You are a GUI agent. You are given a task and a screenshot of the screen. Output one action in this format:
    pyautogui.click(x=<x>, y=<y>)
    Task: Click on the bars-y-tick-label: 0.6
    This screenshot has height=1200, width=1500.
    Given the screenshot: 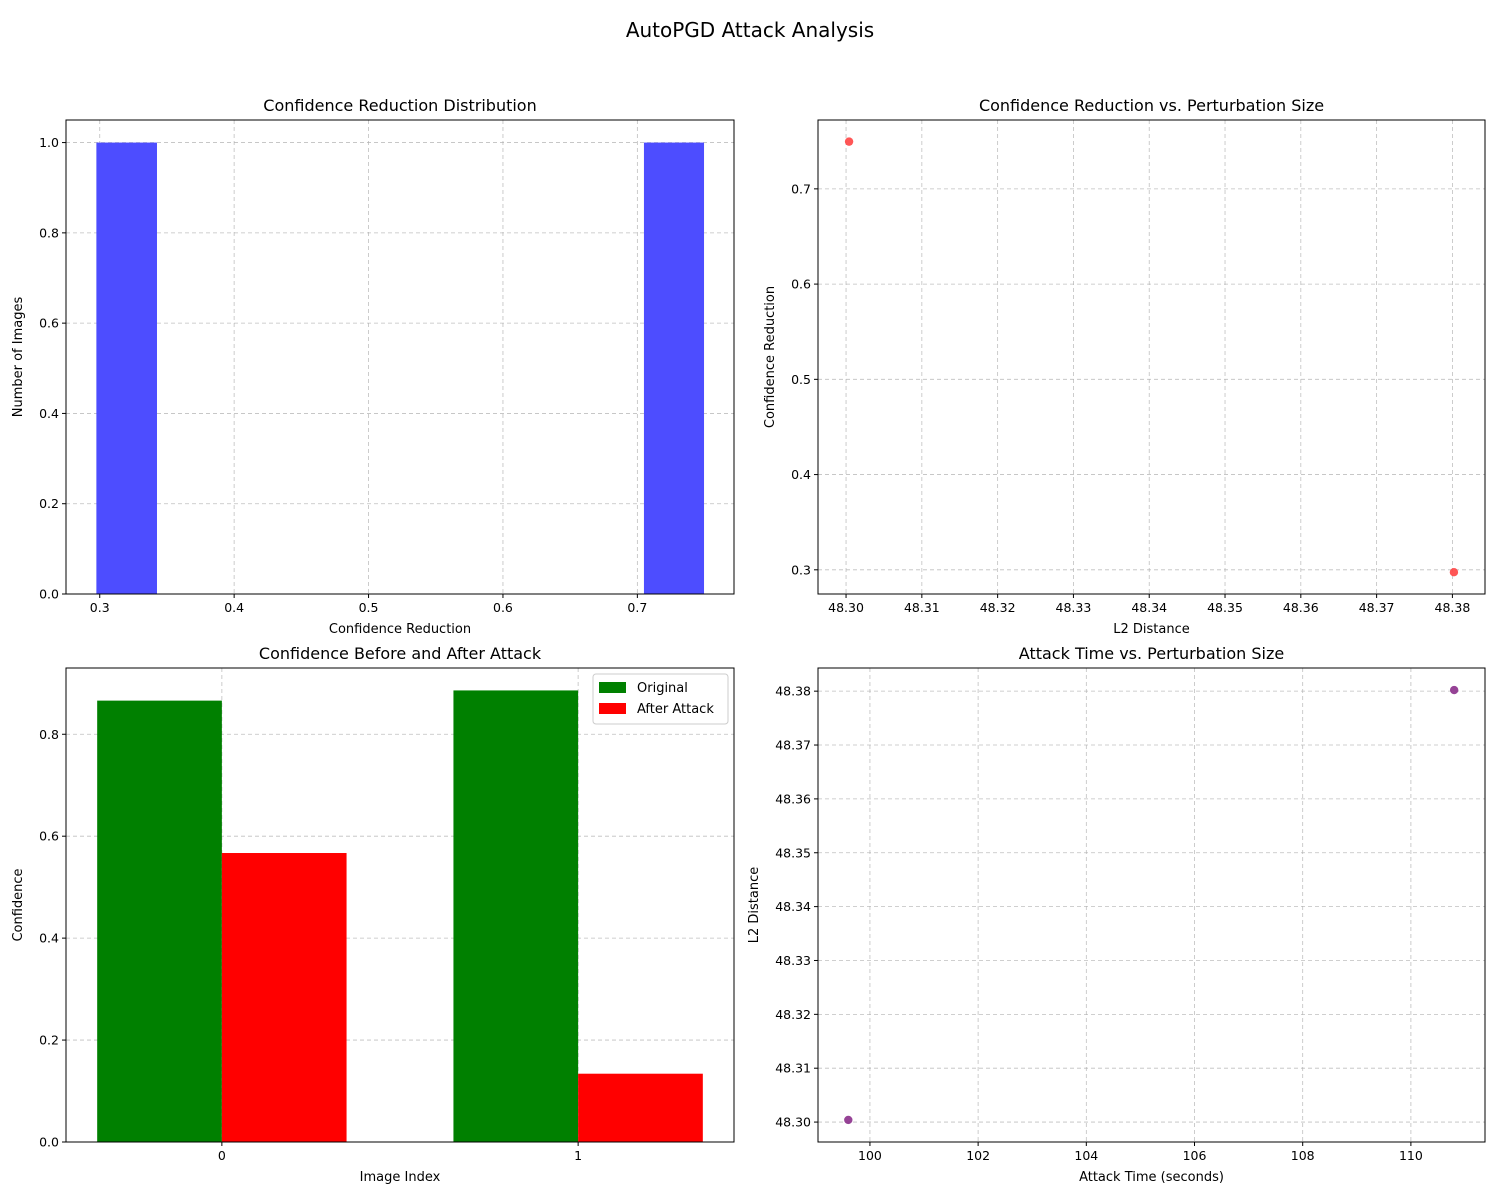 What is the action you would take?
    pyautogui.click(x=49, y=836)
    